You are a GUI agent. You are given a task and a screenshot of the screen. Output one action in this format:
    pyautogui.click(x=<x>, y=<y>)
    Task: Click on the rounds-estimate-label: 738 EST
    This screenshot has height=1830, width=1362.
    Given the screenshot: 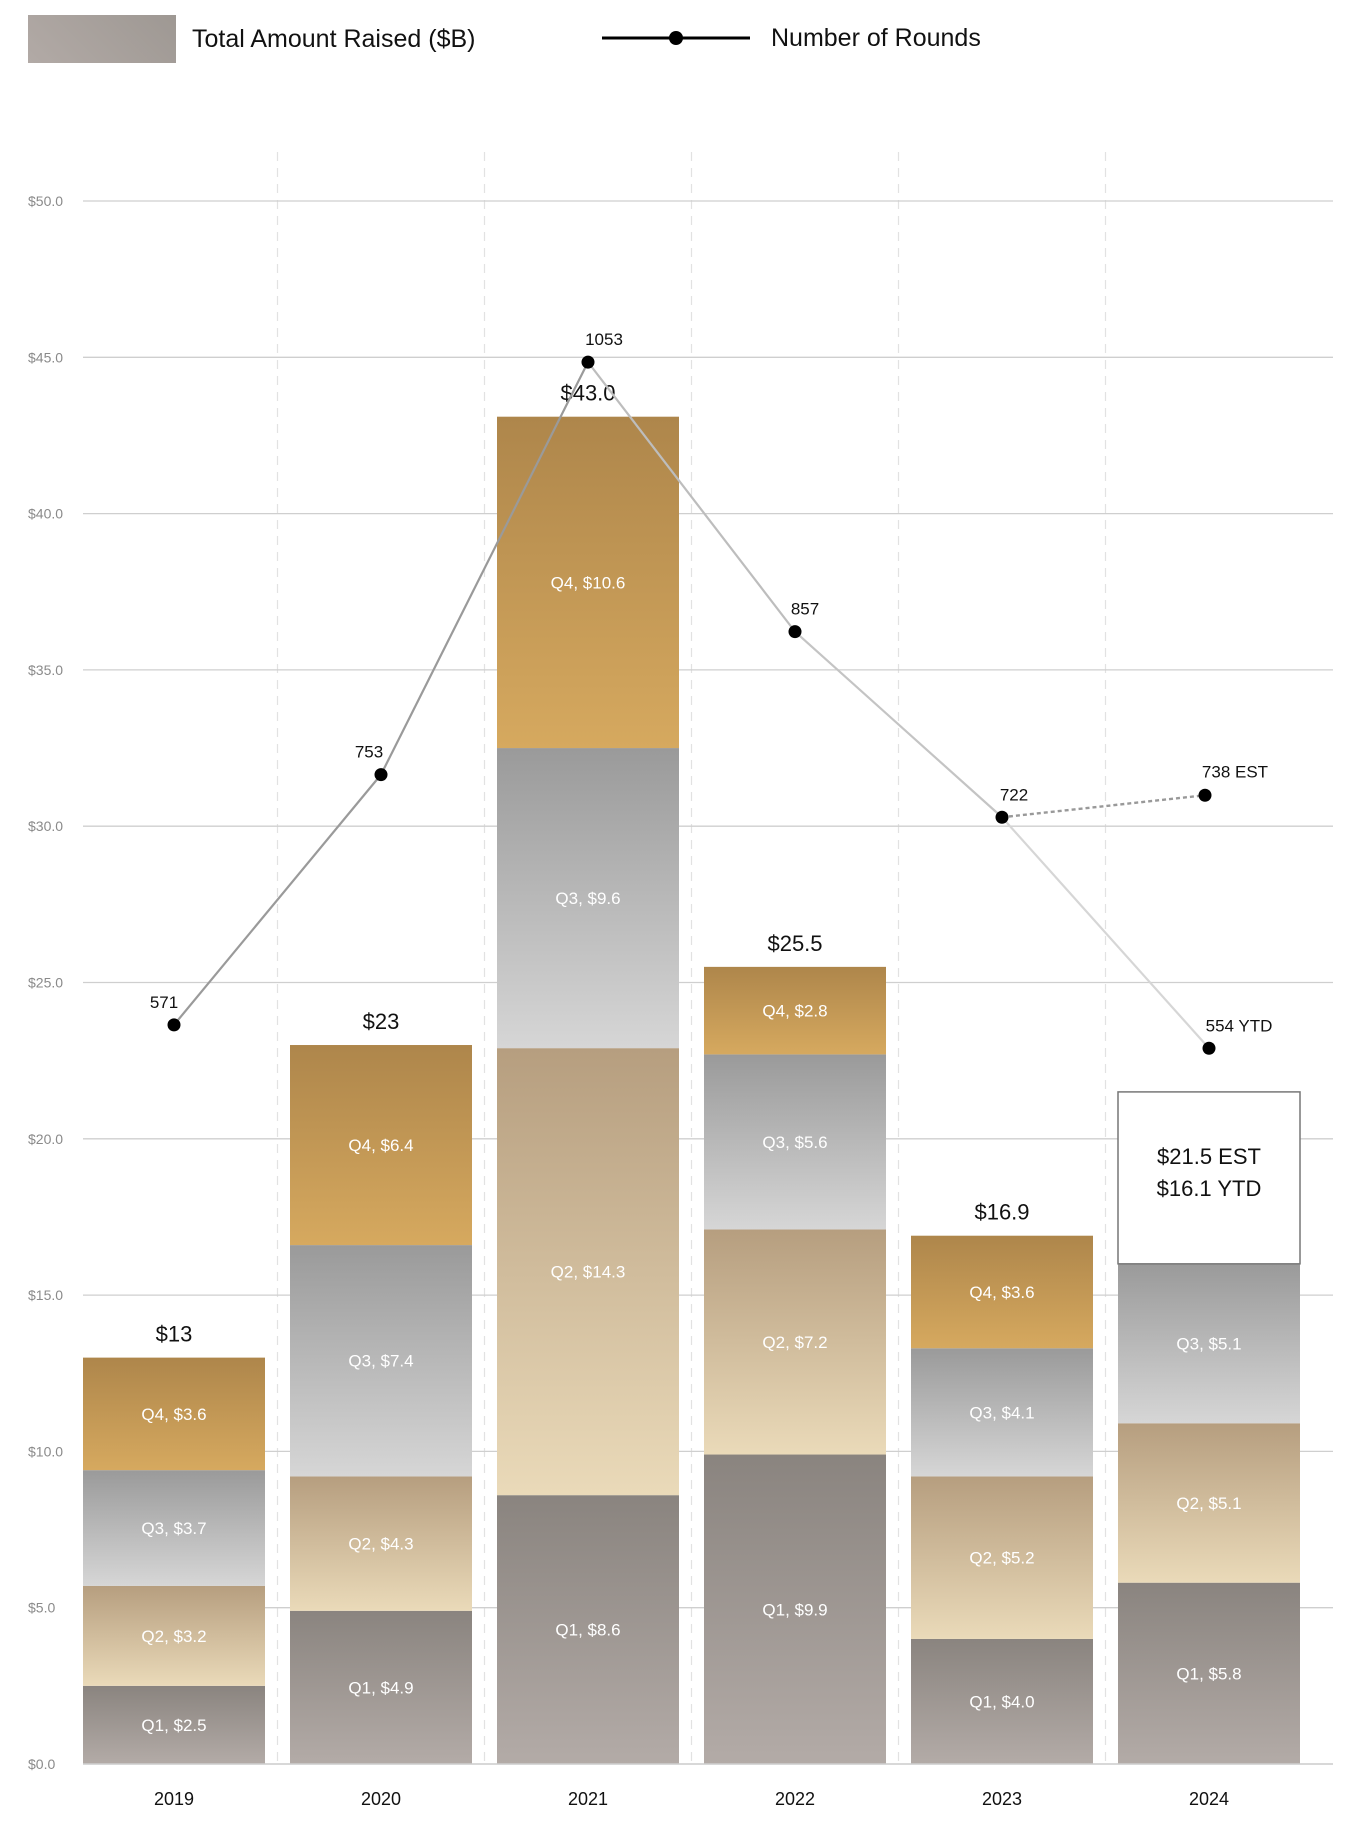 What is the action you would take?
    pyautogui.click(x=1235, y=771)
    